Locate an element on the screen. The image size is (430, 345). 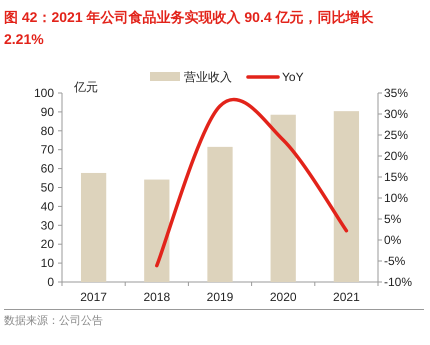
y2-tick-label: 10% is located at coordinates (396, 198).